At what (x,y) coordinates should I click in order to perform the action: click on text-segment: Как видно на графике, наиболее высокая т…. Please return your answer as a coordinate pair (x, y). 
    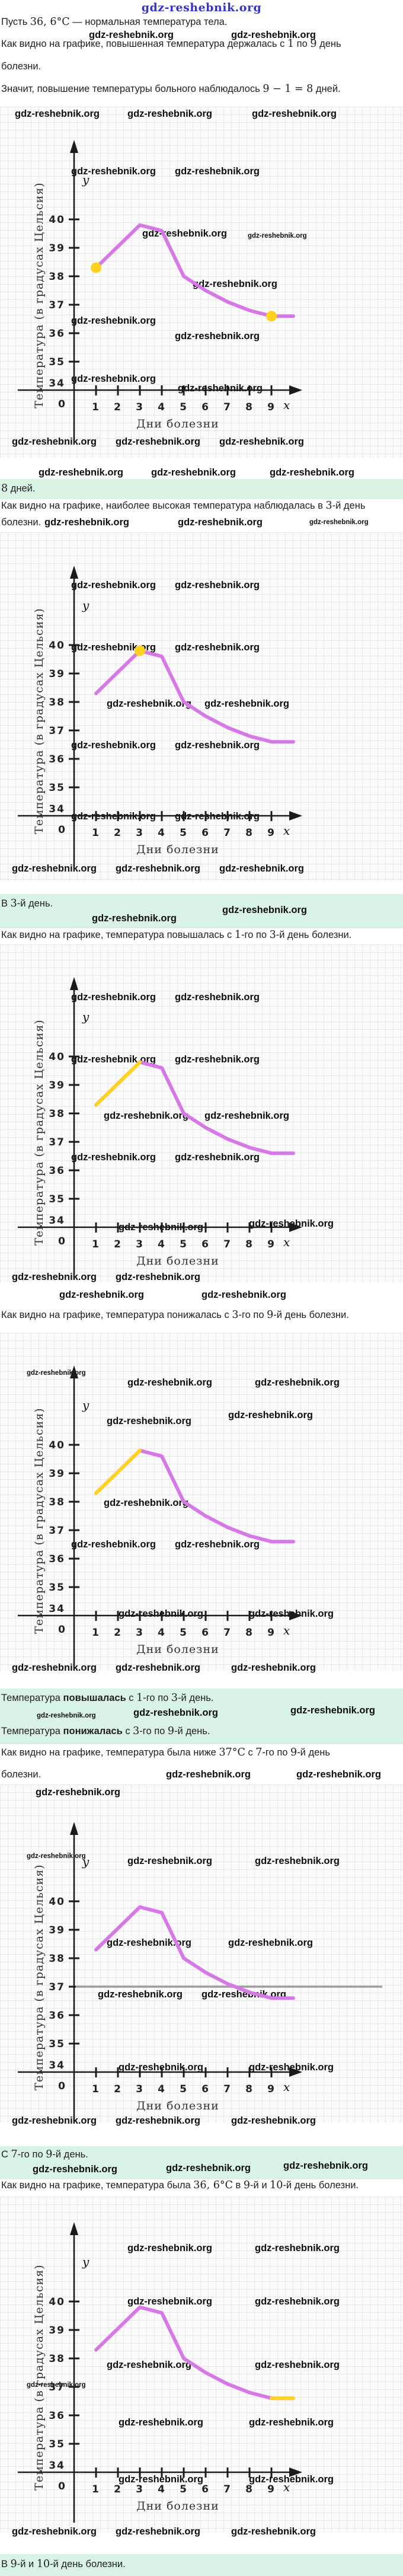
    Looking at the image, I should click on (163, 505).